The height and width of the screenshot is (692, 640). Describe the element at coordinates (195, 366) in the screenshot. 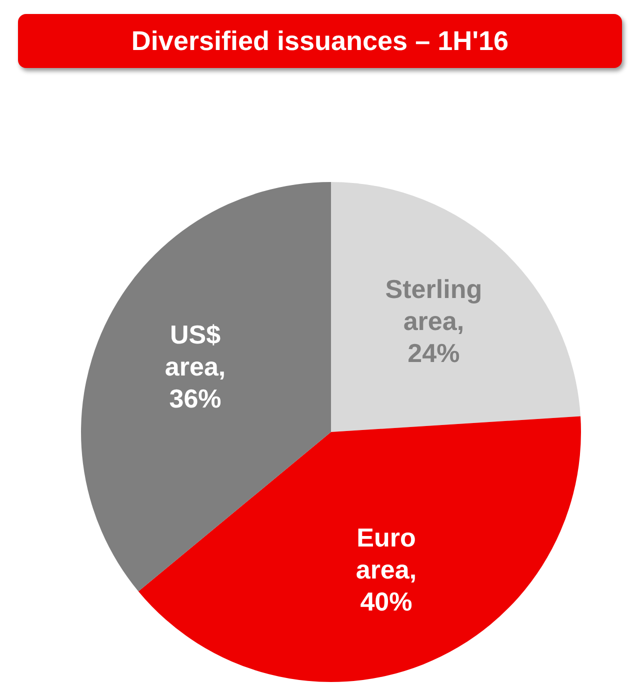

I see `slice-label: US$ area, 36%` at that location.